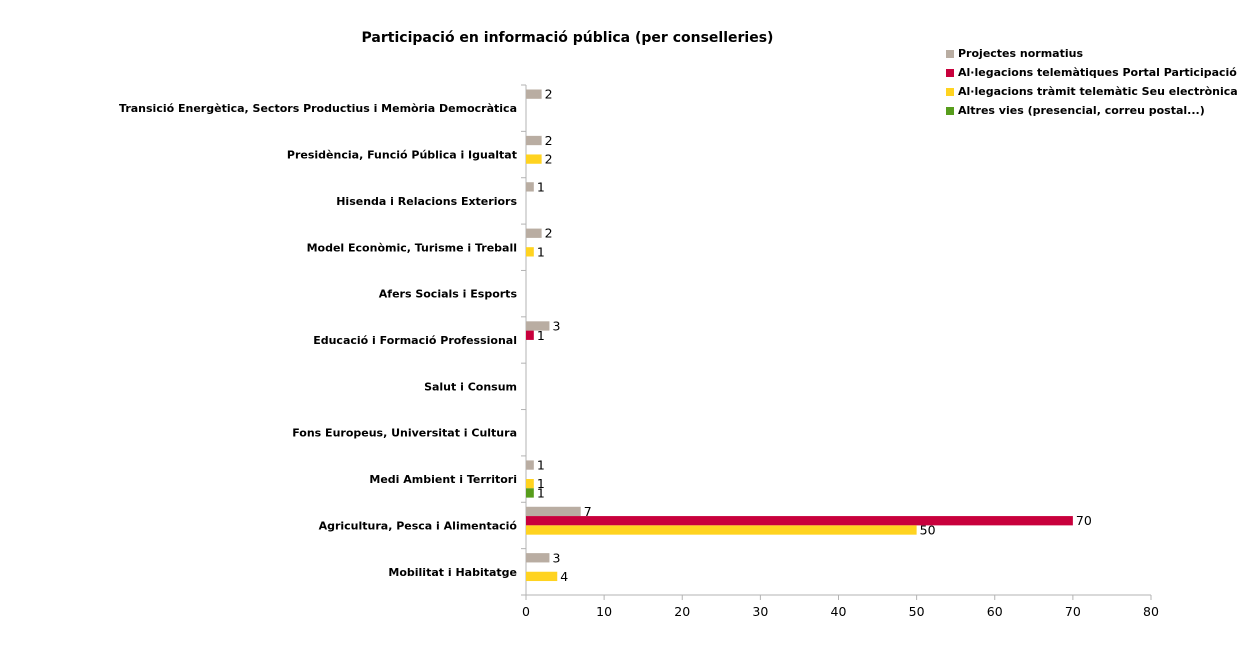  I want to click on category-label: Model Econòmic, Turisme i Treball, so click(412, 247).